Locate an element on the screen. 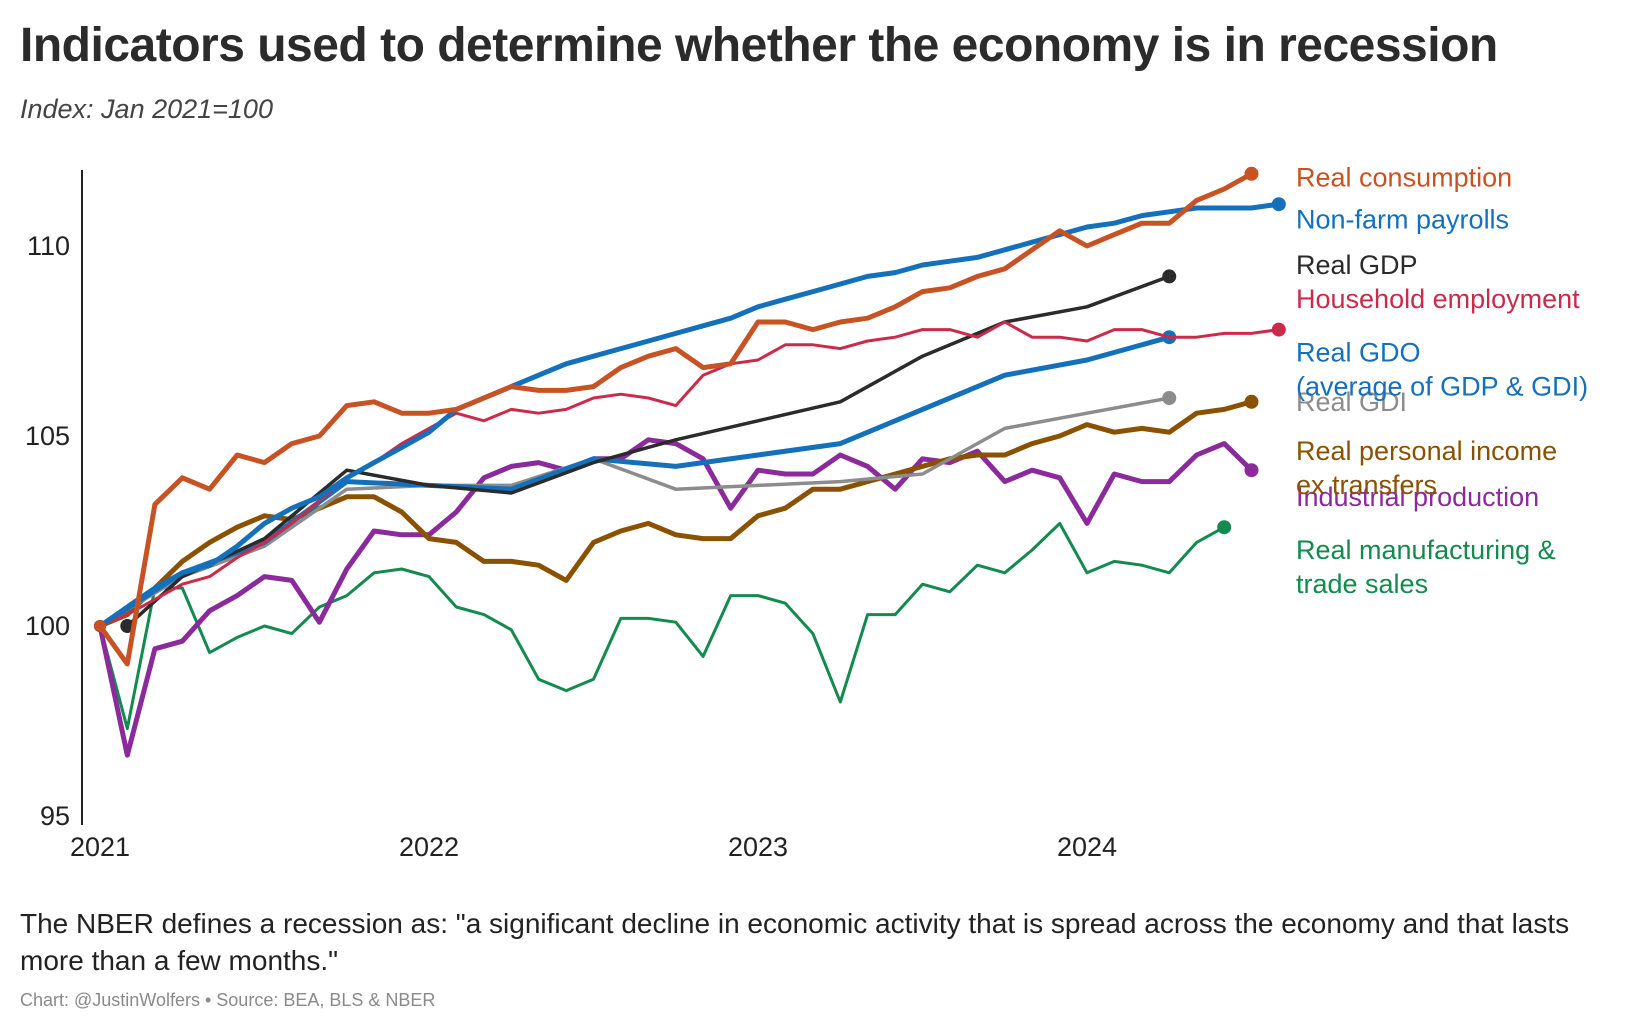 This screenshot has height=1020, width=1640. y-axis-ticks: 95 100 105 110 is located at coordinates (47, 531).